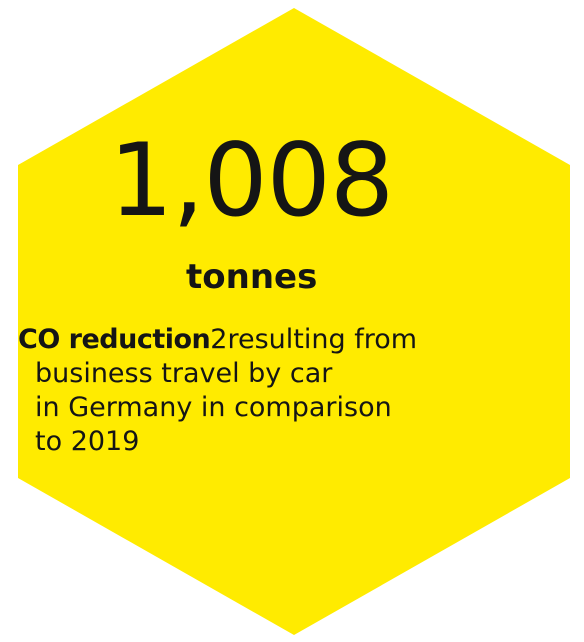  What do you see at coordinates (322, 339) in the screenshot?
I see `description-text-1: resulting from` at bounding box center [322, 339].